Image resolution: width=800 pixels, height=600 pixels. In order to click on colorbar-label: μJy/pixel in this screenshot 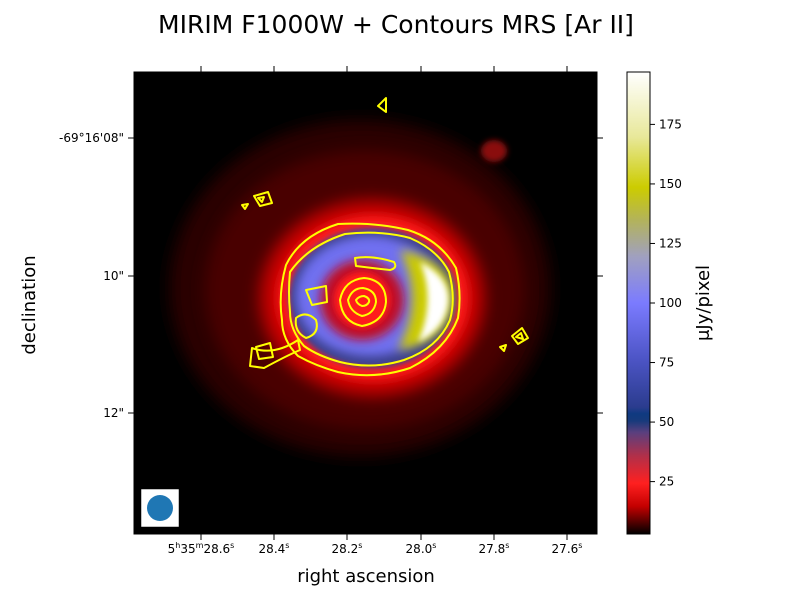, I will do `click(703, 303)`.